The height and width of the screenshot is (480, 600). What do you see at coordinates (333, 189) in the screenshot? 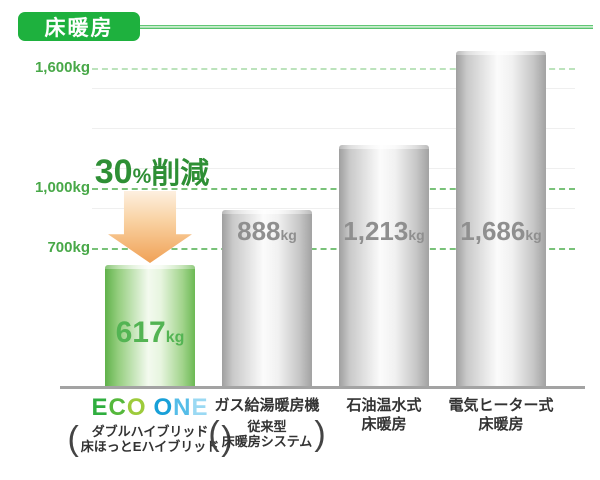
I see `gridline-1000kg` at bounding box center [333, 189].